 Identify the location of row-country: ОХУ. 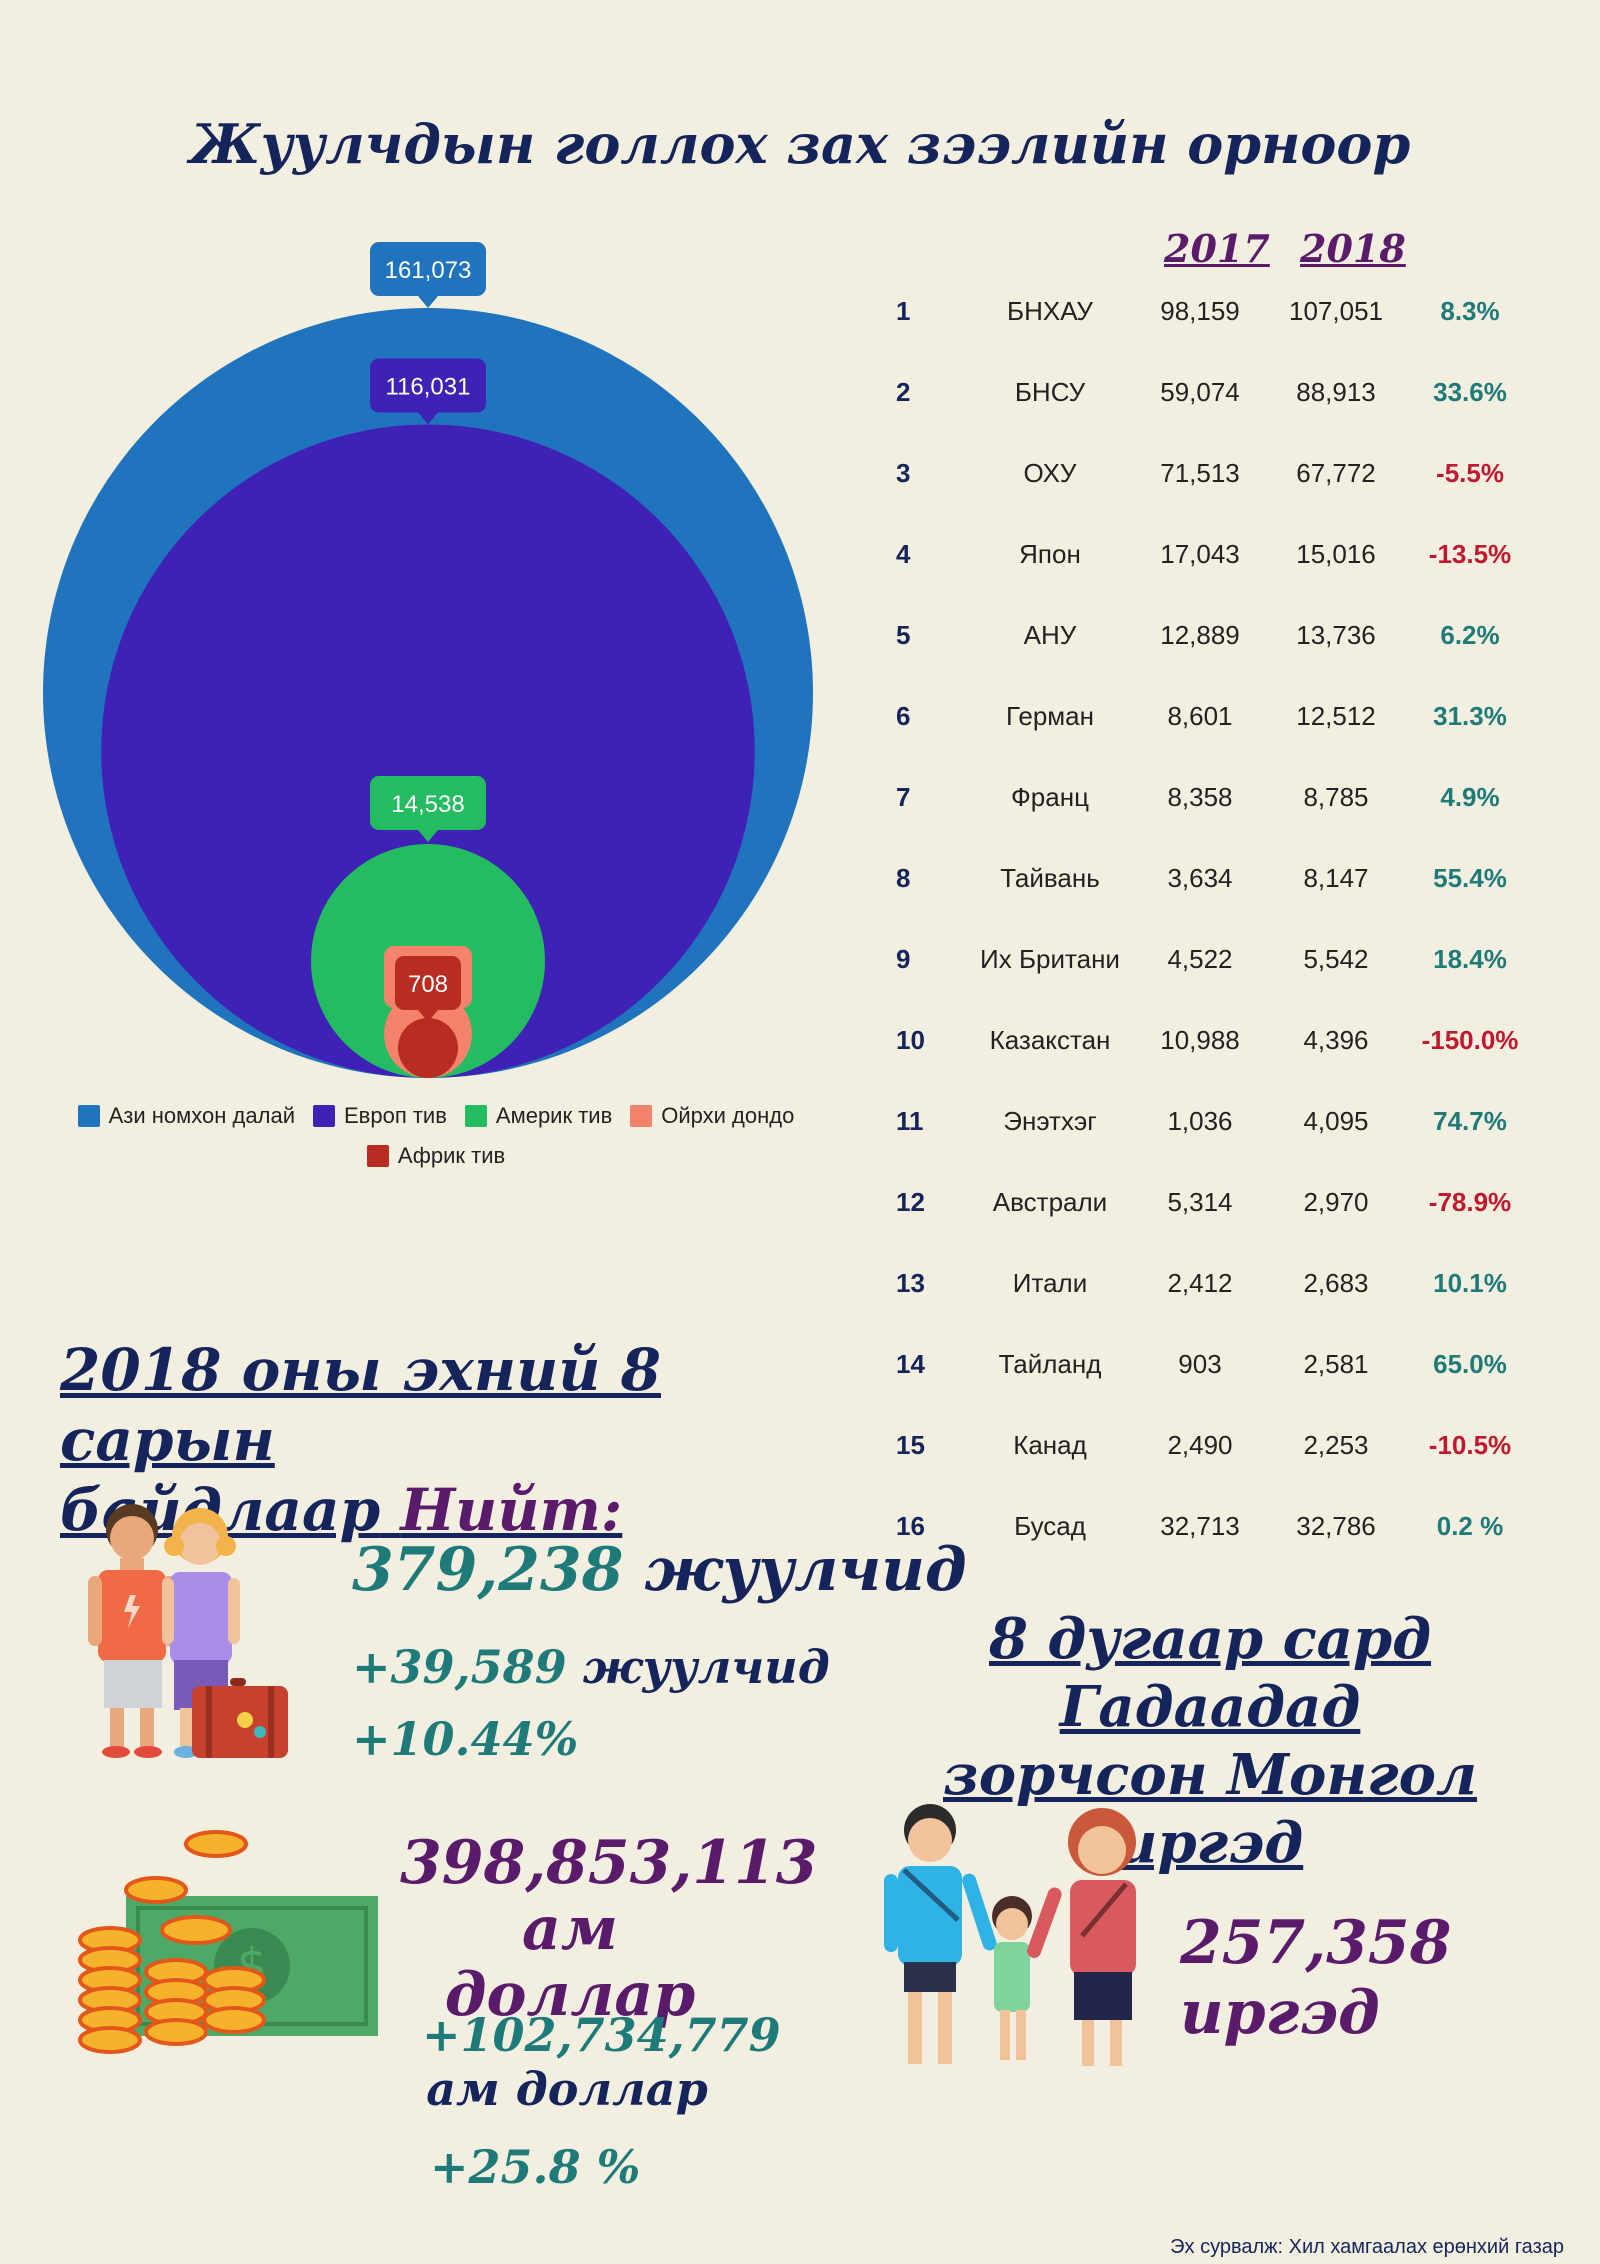
(1050, 473).